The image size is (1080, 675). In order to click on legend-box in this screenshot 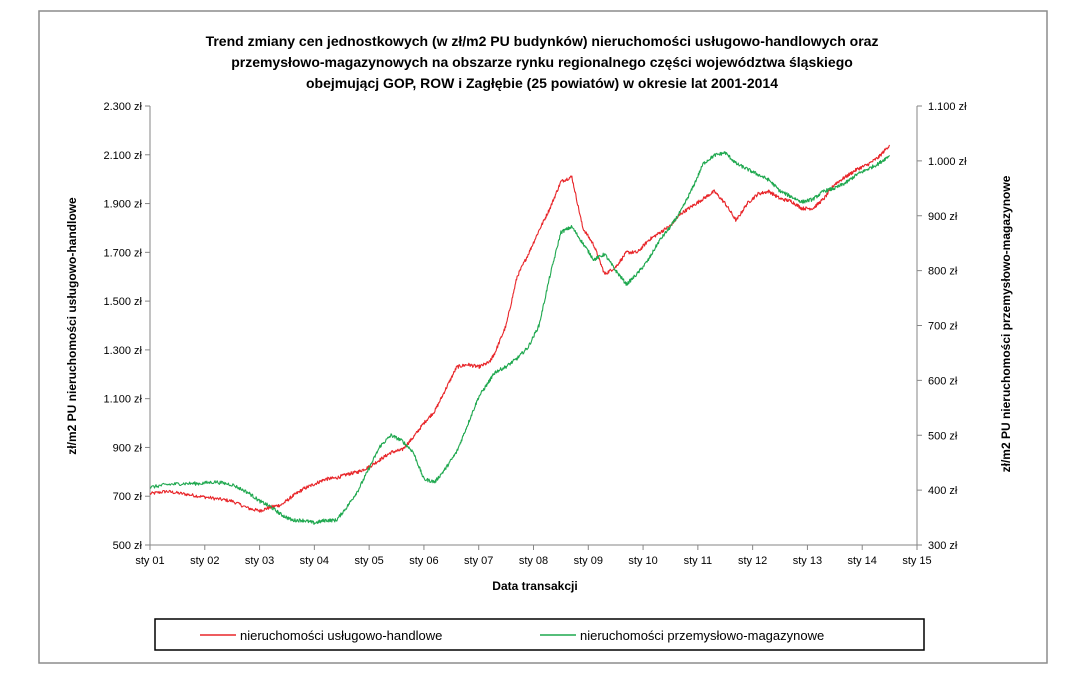, I will do `click(539, 634)`.